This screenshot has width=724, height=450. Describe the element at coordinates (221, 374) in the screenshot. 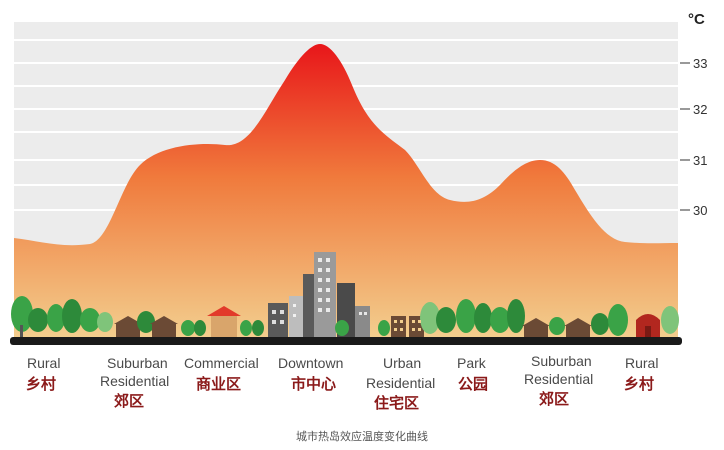

I see `zone-commercial: Commercial 商业区` at that location.